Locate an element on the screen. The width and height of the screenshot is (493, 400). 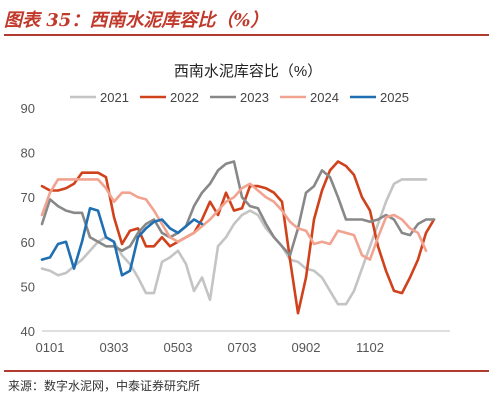
y-tick-label: 50 is located at coordinates (28, 286).